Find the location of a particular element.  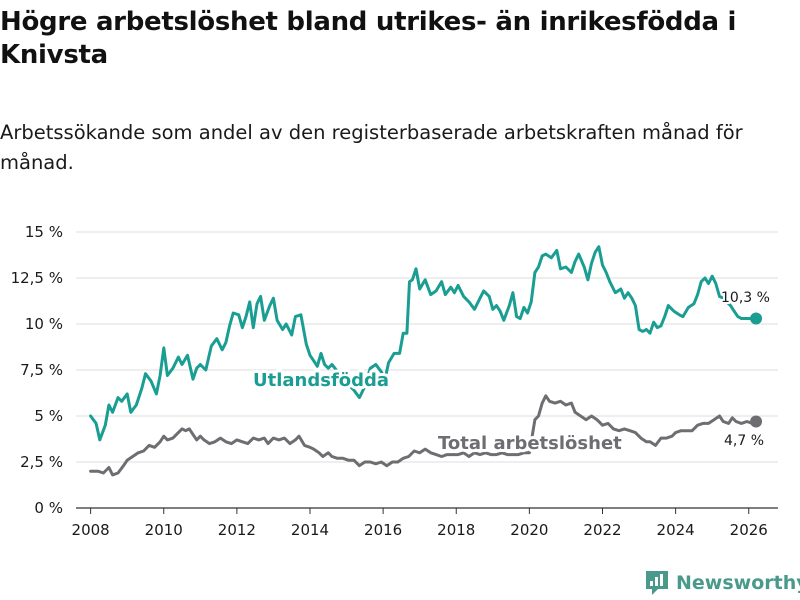

x-tick-label: 2020 is located at coordinates (529, 530).